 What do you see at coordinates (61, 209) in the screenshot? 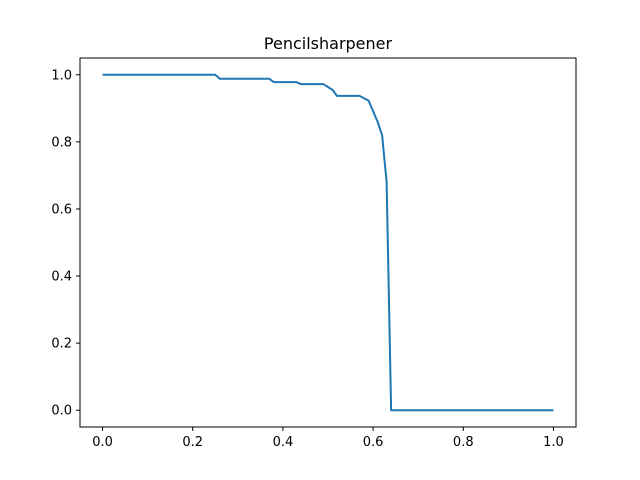
I see `y-tick-label: 0.6` at bounding box center [61, 209].